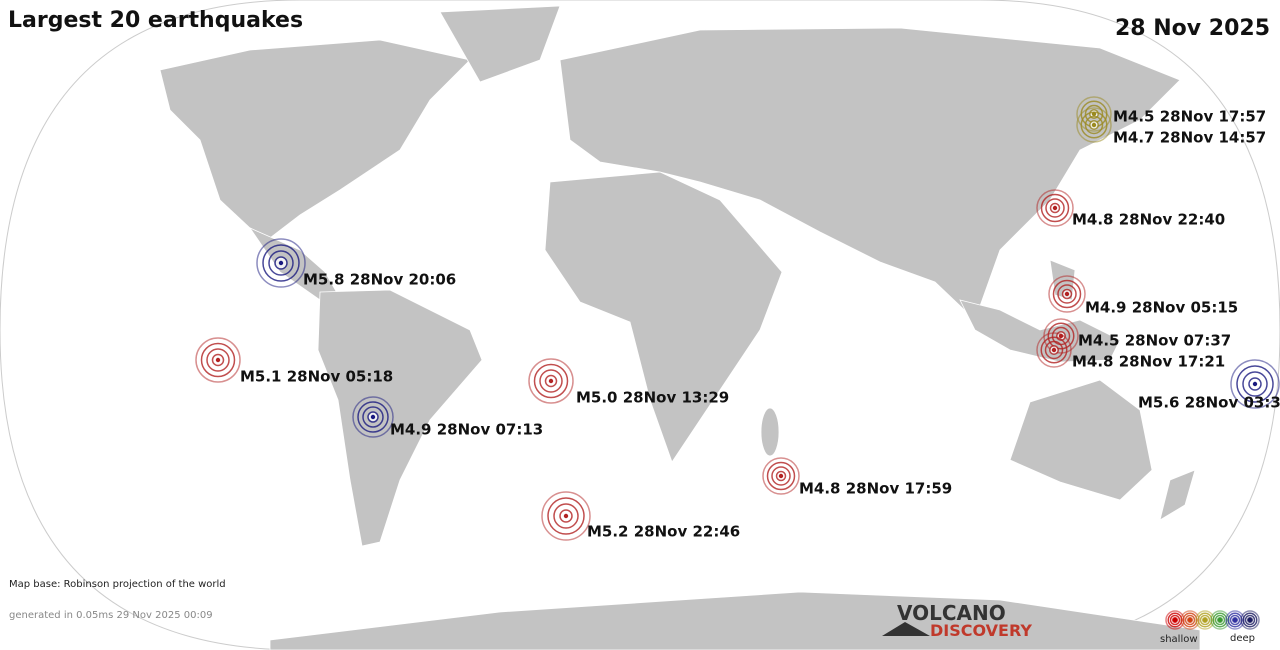 The image size is (1280, 650). What do you see at coordinates (111, 615) in the screenshot?
I see `generated-note: generated in 0.05ms 29 Nov 2025 00:09` at bounding box center [111, 615].